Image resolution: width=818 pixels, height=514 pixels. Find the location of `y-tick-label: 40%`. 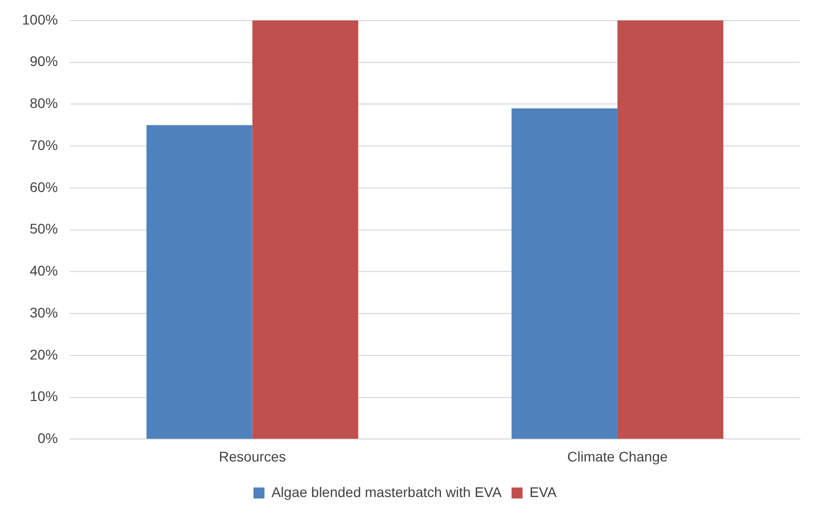

y-tick-label: 40% is located at coordinates (44, 270).